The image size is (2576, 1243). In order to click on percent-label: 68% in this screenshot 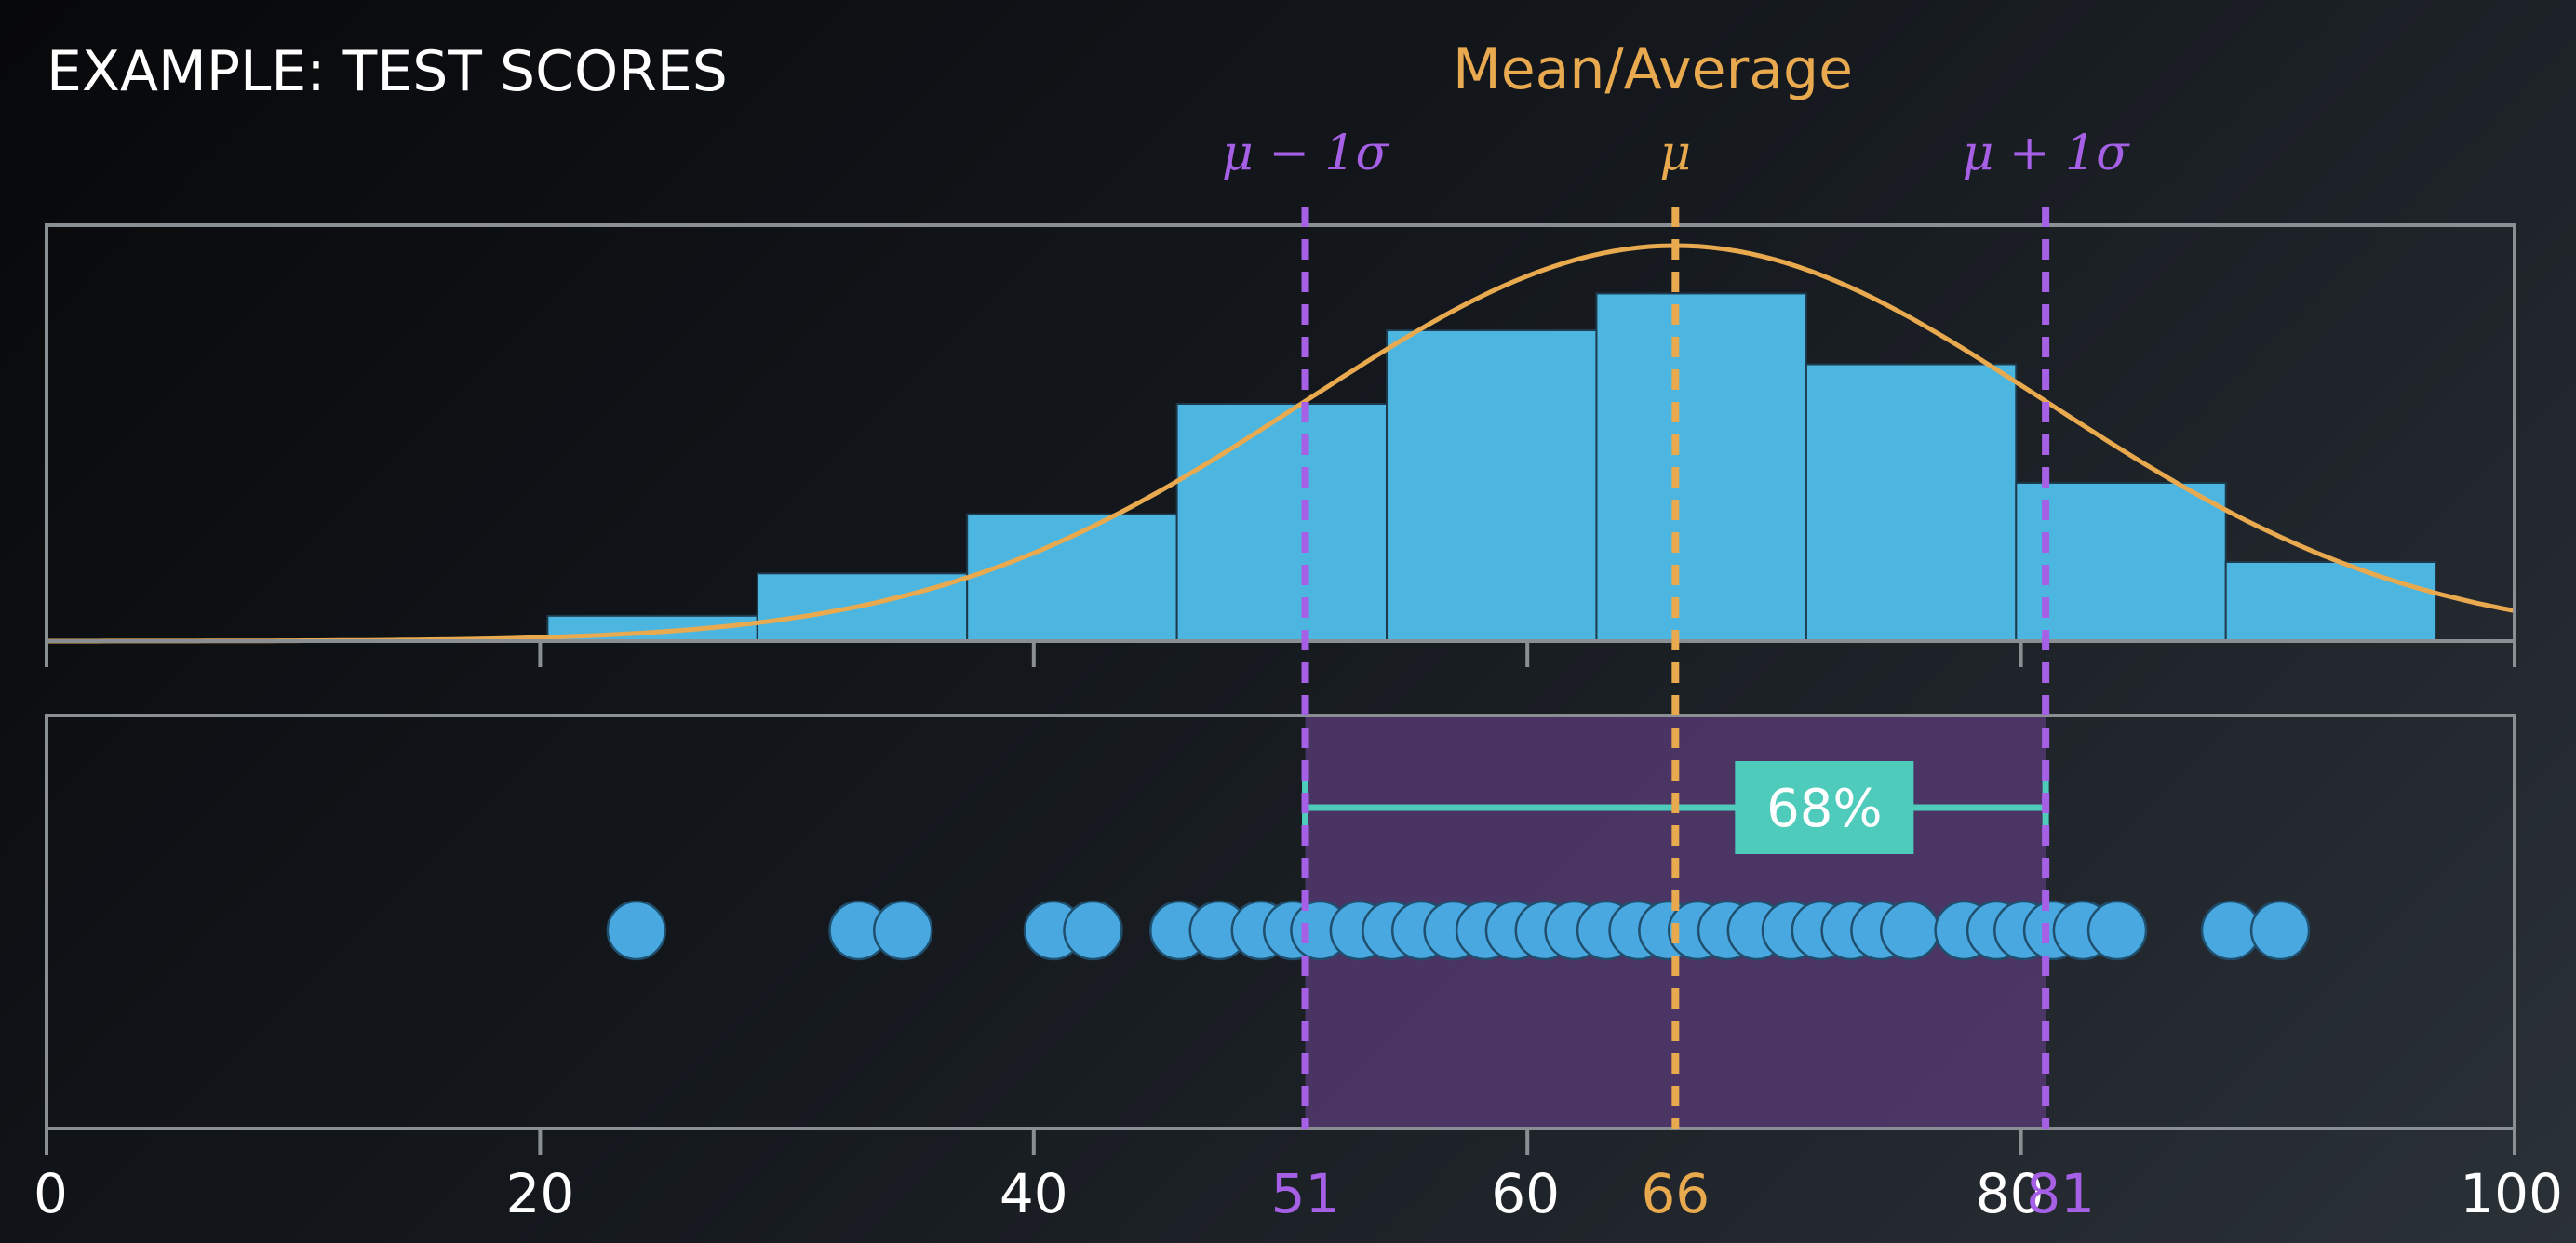, I will do `click(1824, 809)`.